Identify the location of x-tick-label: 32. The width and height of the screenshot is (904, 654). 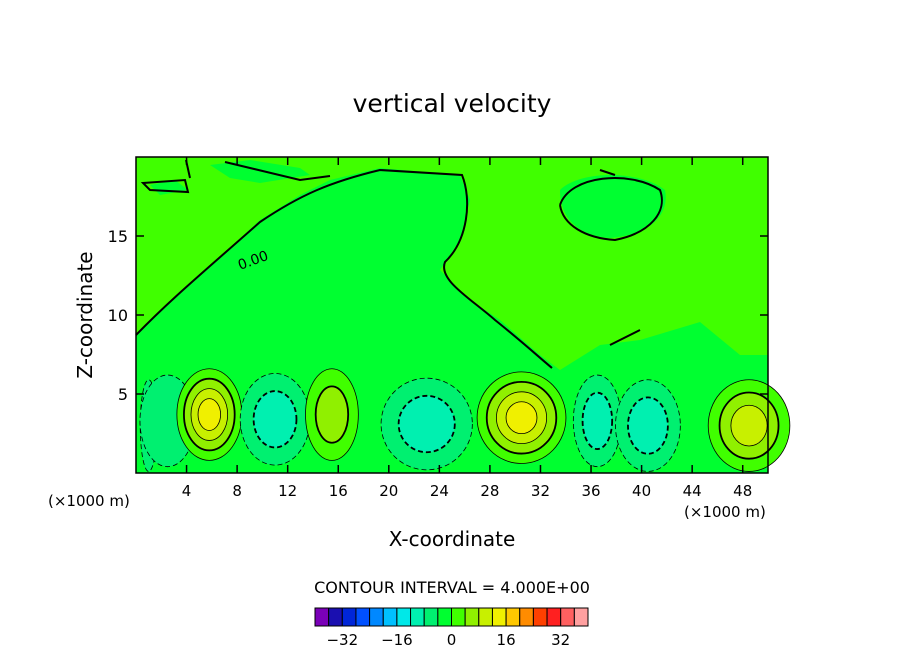
(540, 491).